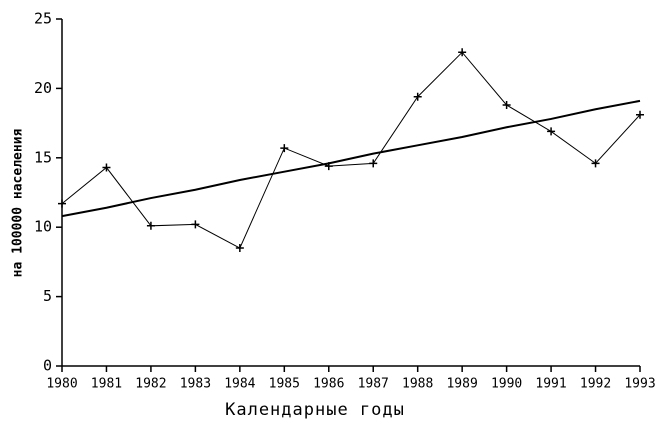 The width and height of the screenshot is (669, 424). What do you see at coordinates (639, 384) in the screenshot?
I see `x-tick-label: 1993` at bounding box center [639, 384].